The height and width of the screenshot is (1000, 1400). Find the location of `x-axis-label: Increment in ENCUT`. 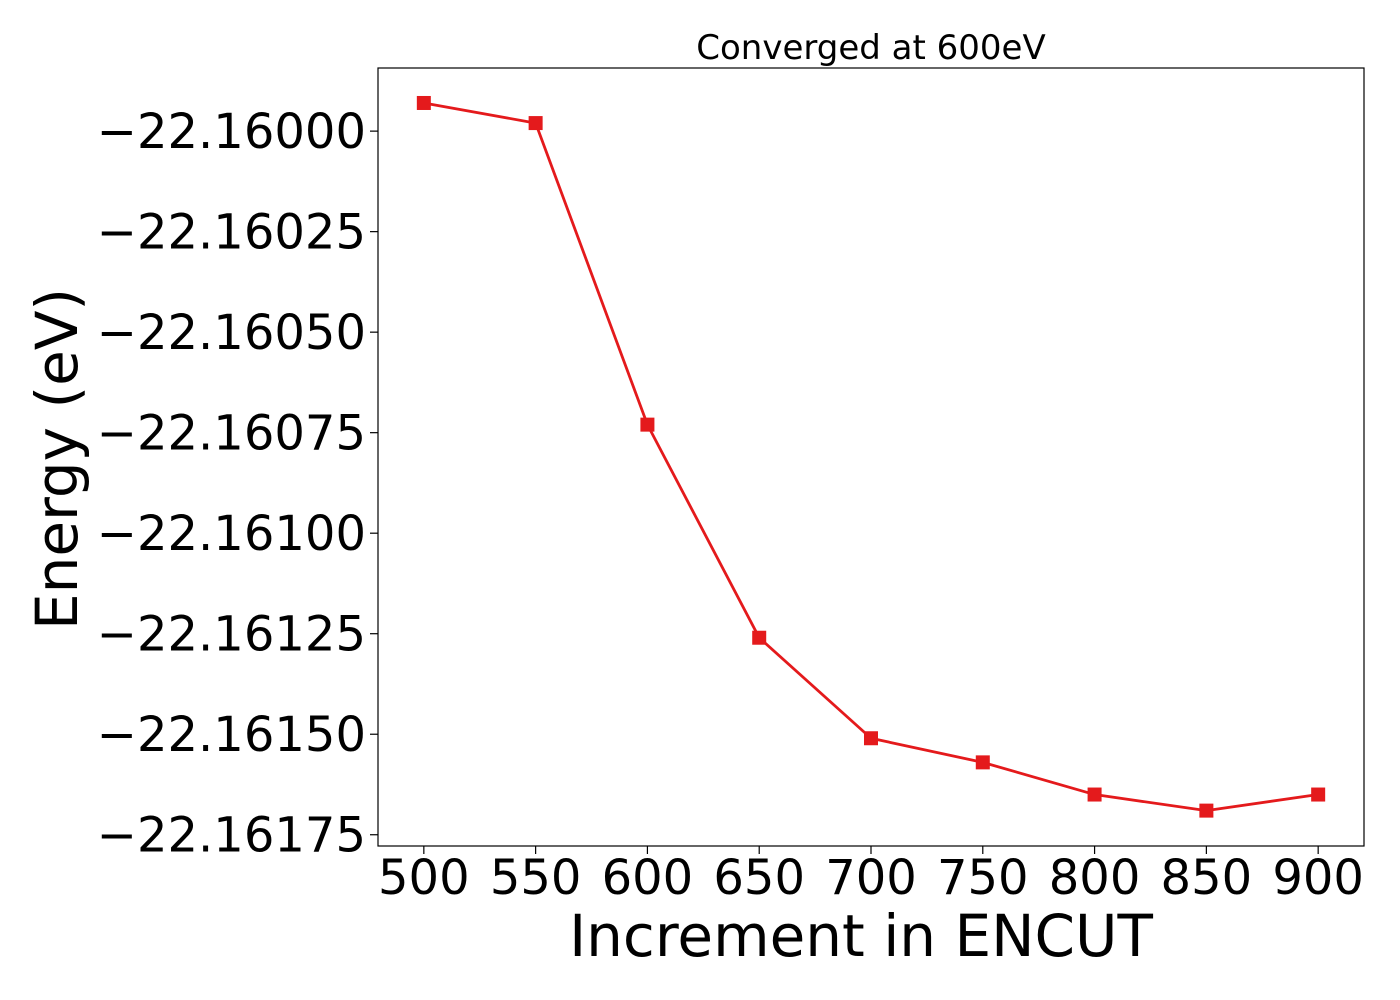

x-axis-label: Increment in ENCUT is located at coordinates (861, 936).